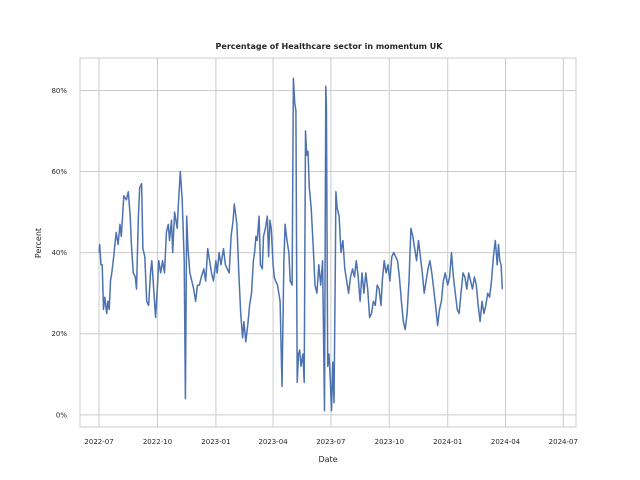 The height and width of the screenshot is (480, 640). Describe the element at coordinates (273, 442) in the screenshot. I see `x-tick-label: 2023-04` at that location.